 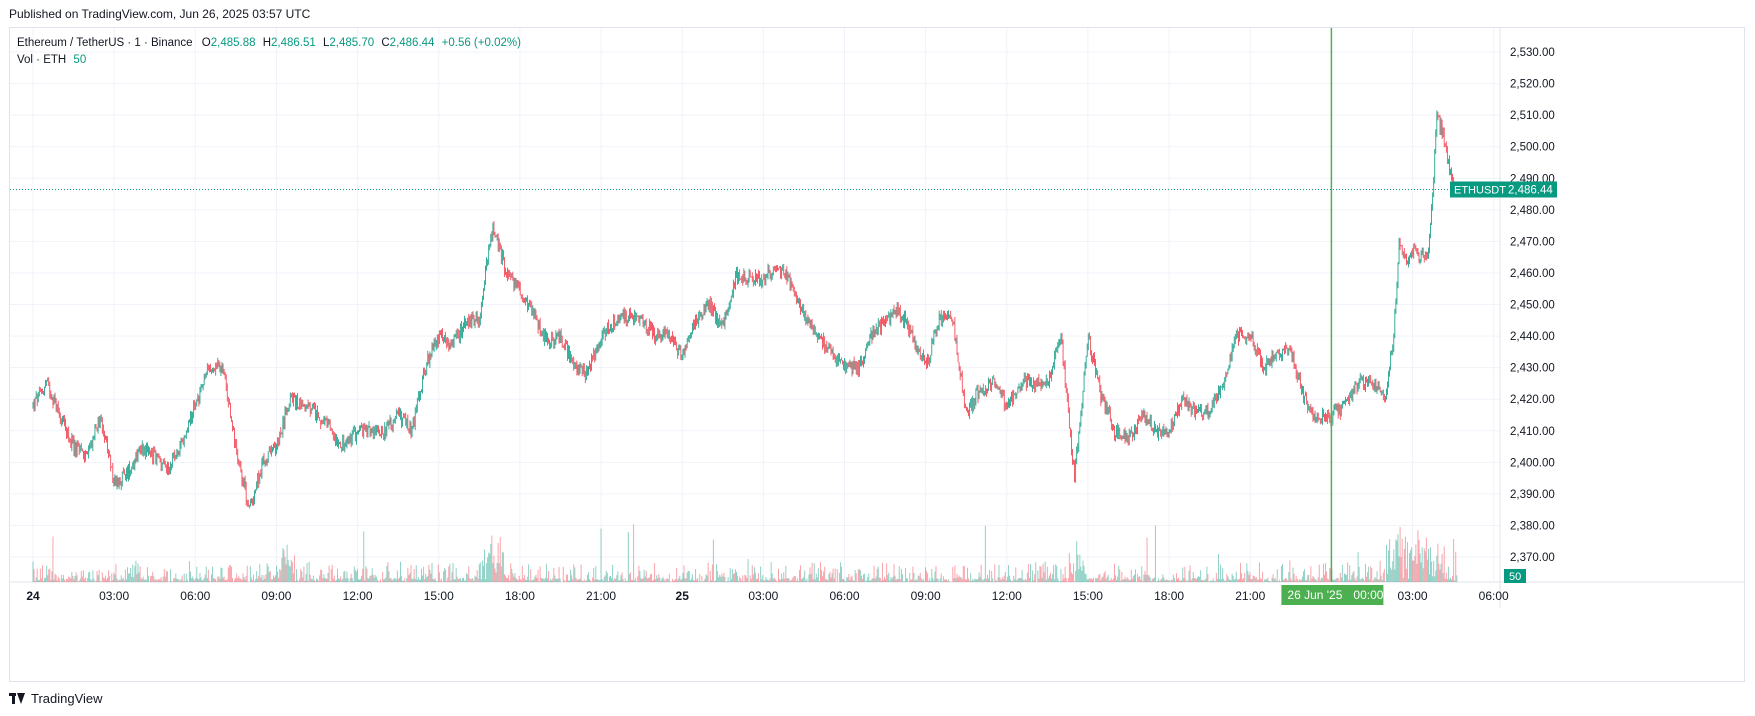 I want to click on crosshair-time-badge, so click(x=1332, y=595).